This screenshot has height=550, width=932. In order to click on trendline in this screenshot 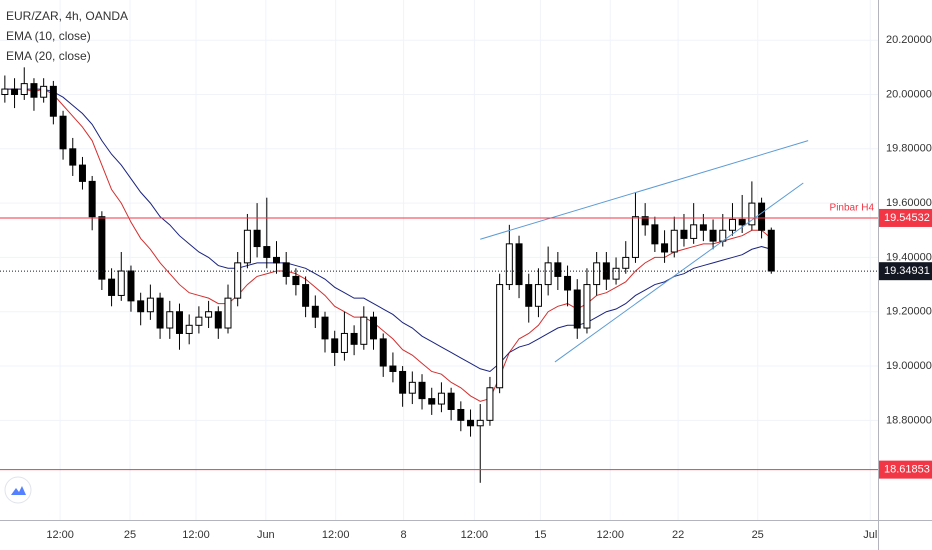, I will do `click(679, 272)`.